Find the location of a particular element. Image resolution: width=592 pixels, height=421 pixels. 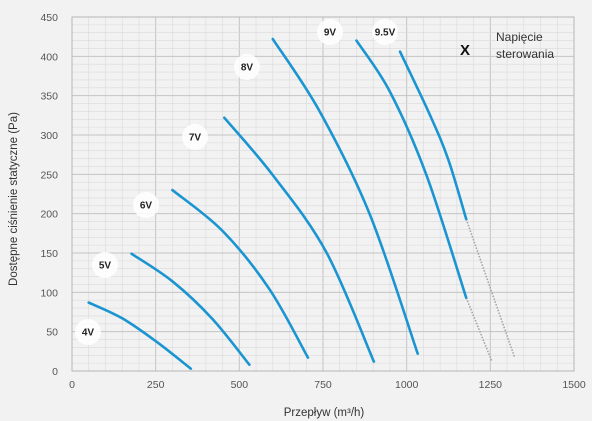

series-line-4V is located at coordinates (140, 335).